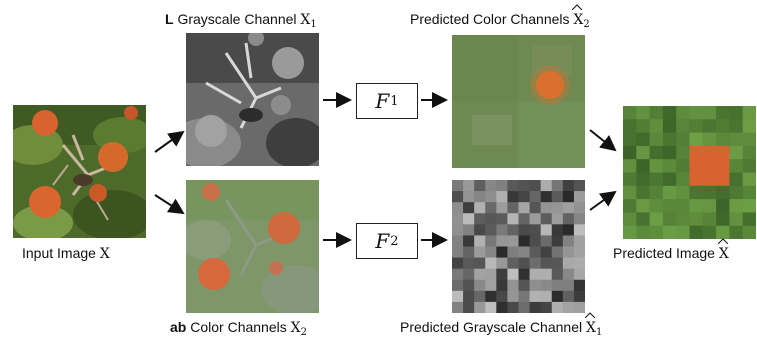  I want to click on arrow-input-to-l, so click(169, 141).